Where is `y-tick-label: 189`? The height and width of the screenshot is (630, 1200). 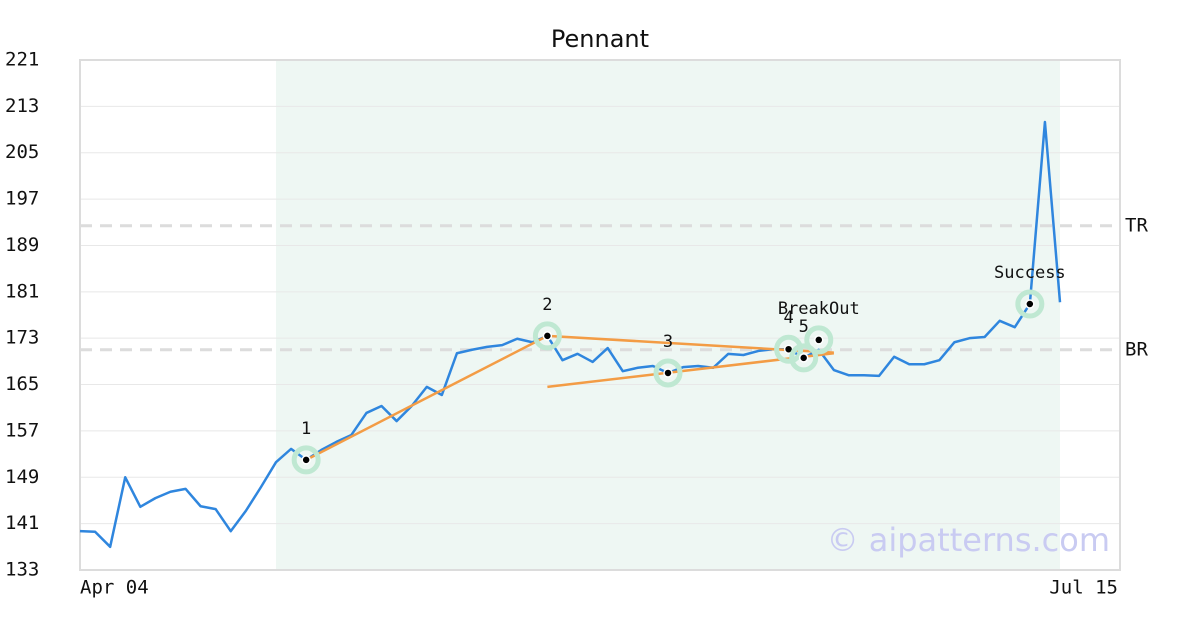 y-tick-label: 189 is located at coordinates (22, 245).